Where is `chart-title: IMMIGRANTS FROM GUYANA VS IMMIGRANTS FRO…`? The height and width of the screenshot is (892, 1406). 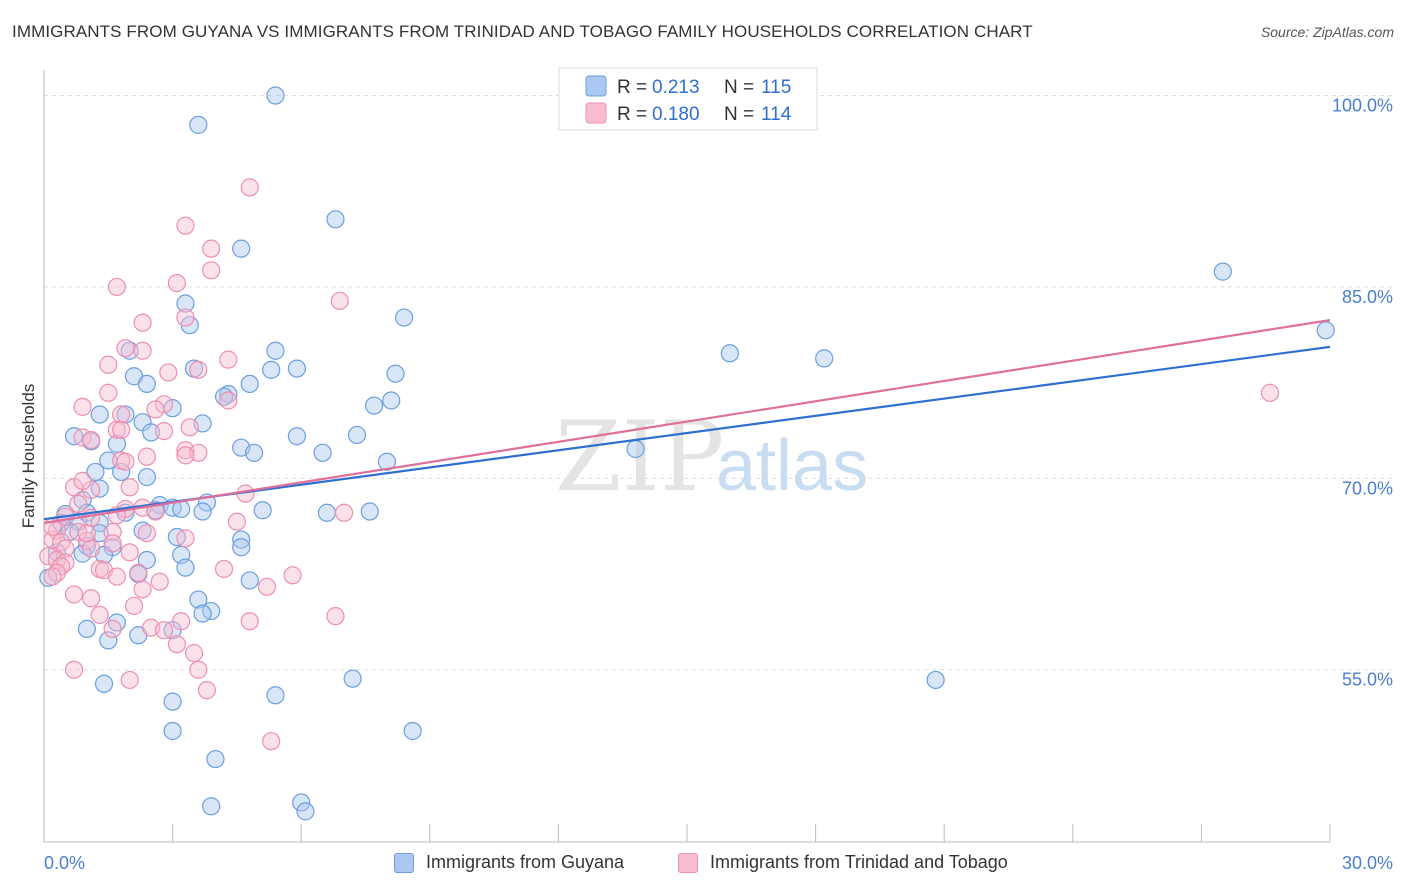
chart-title: IMMIGRANTS FROM GUYANA VS IMMIGRANTS FRO… is located at coordinates (522, 31).